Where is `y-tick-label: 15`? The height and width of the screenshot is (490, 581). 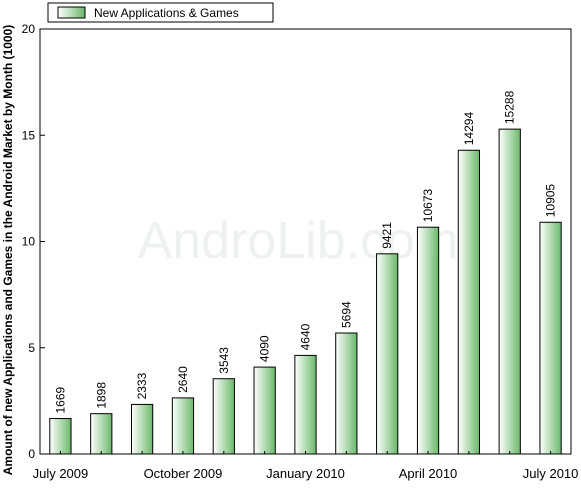
y-tick-label: 15 is located at coordinates (29, 135).